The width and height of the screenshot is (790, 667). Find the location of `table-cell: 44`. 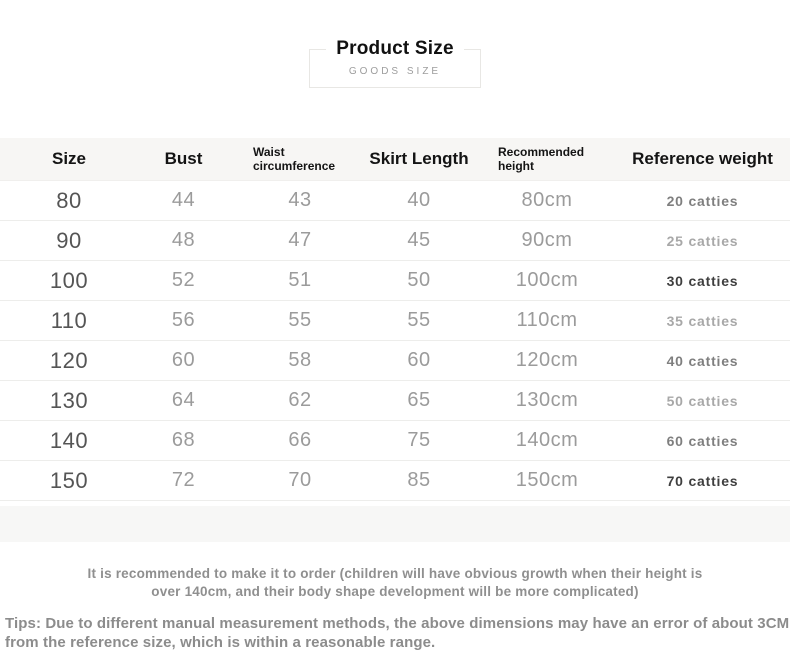

table-cell: 44 is located at coordinates (183, 200).